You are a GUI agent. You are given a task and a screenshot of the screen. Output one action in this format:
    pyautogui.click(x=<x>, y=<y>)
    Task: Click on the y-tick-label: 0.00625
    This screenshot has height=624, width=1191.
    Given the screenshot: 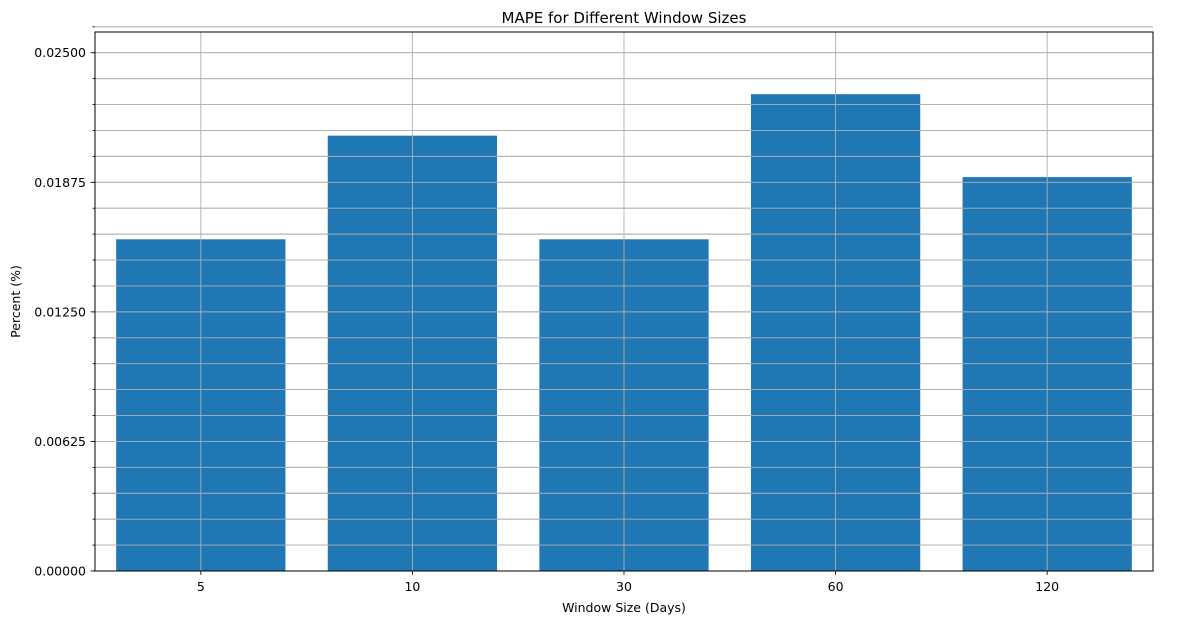 What is the action you would take?
    pyautogui.click(x=60, y=441)
    